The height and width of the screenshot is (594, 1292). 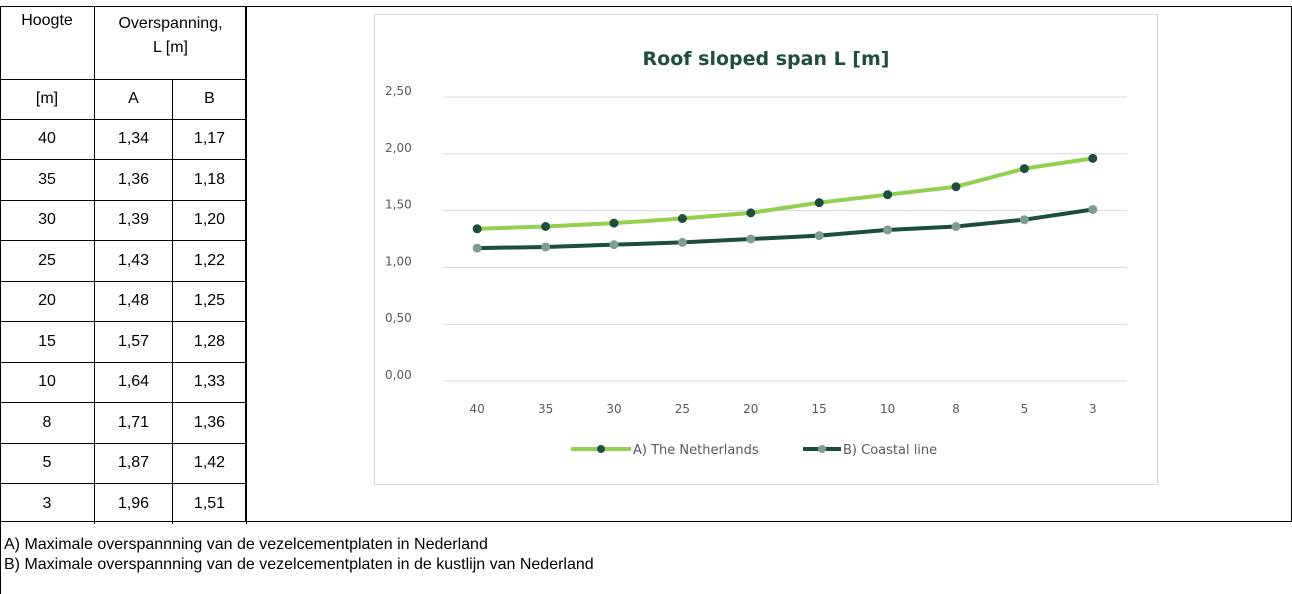 I want to click on value-a-cell: 1,71, so click(x=133, y=423).